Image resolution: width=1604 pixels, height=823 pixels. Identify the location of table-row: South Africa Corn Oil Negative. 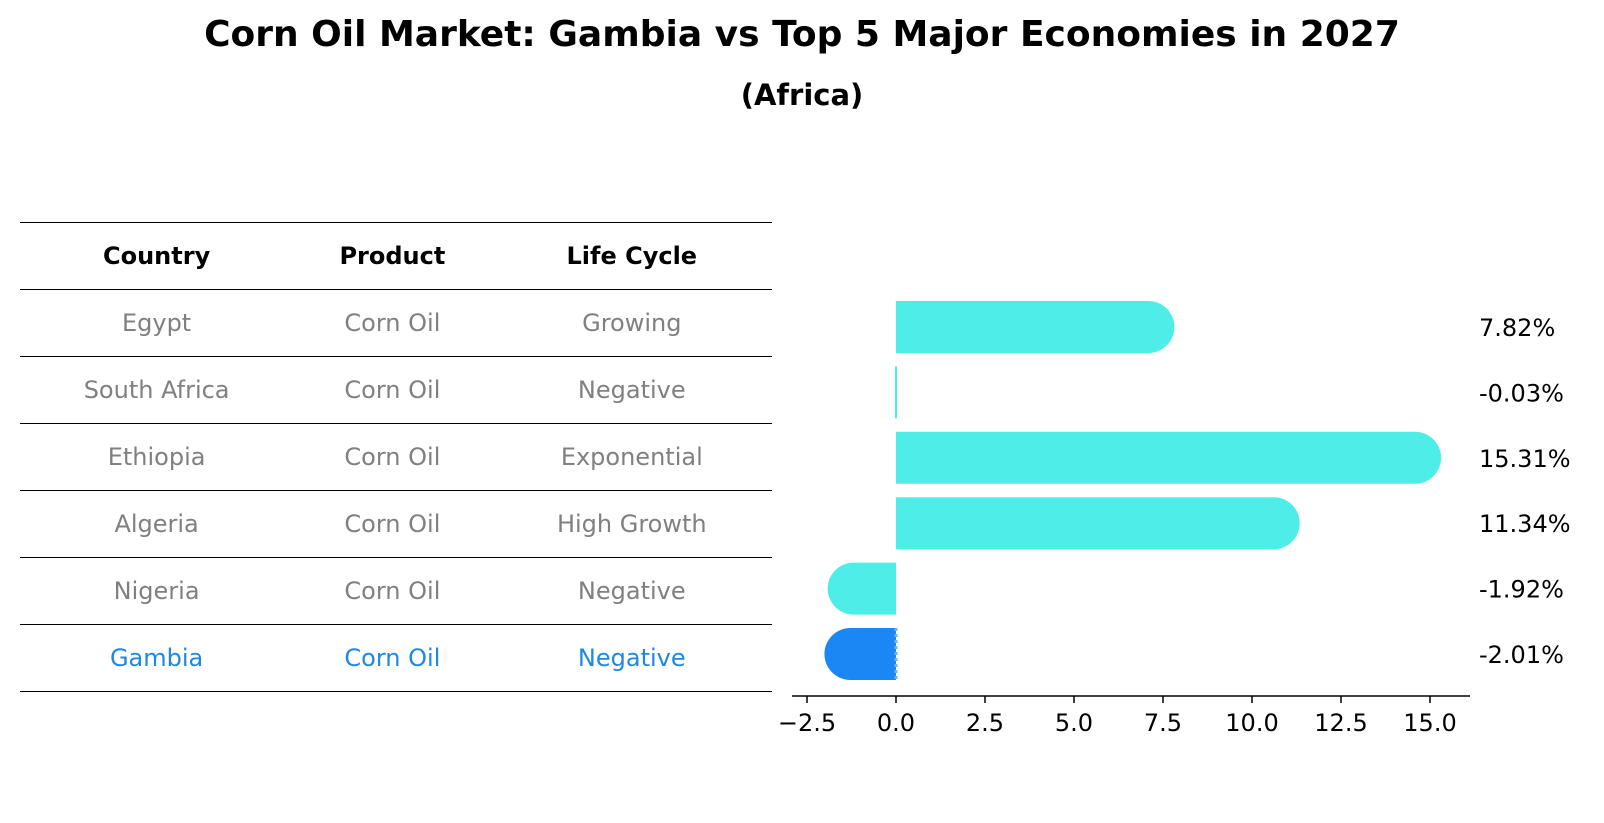
(396, 390).